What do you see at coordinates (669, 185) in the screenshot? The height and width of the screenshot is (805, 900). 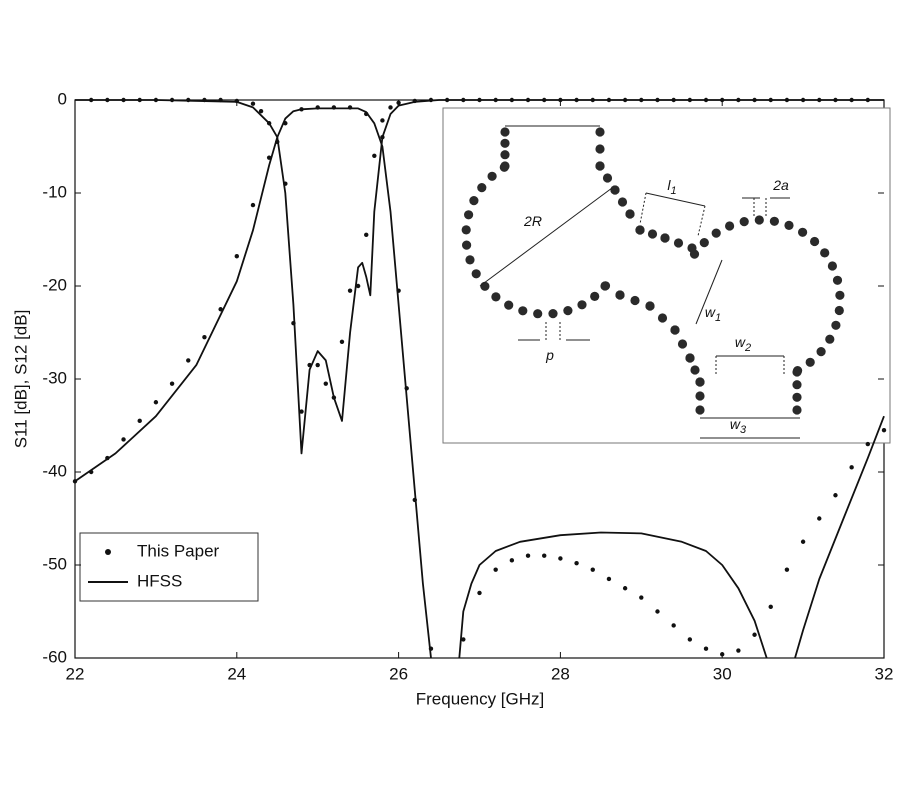 I see `inset-label-text: l` at bounding box center [669, 185].